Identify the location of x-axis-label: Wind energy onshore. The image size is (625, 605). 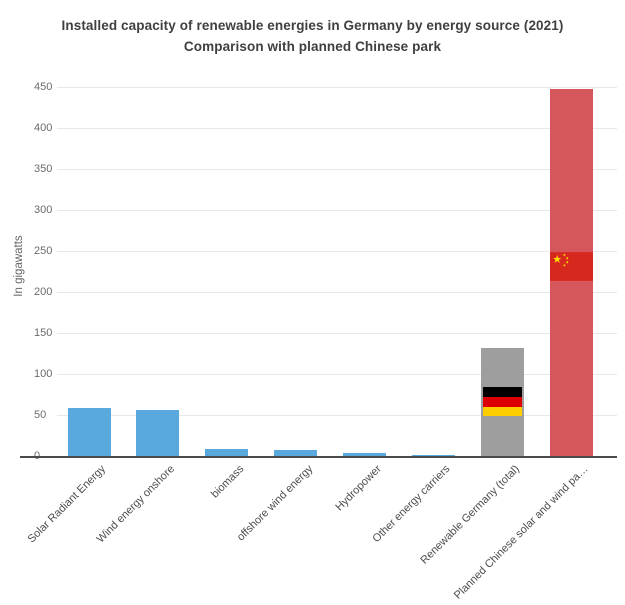
(136, 504).